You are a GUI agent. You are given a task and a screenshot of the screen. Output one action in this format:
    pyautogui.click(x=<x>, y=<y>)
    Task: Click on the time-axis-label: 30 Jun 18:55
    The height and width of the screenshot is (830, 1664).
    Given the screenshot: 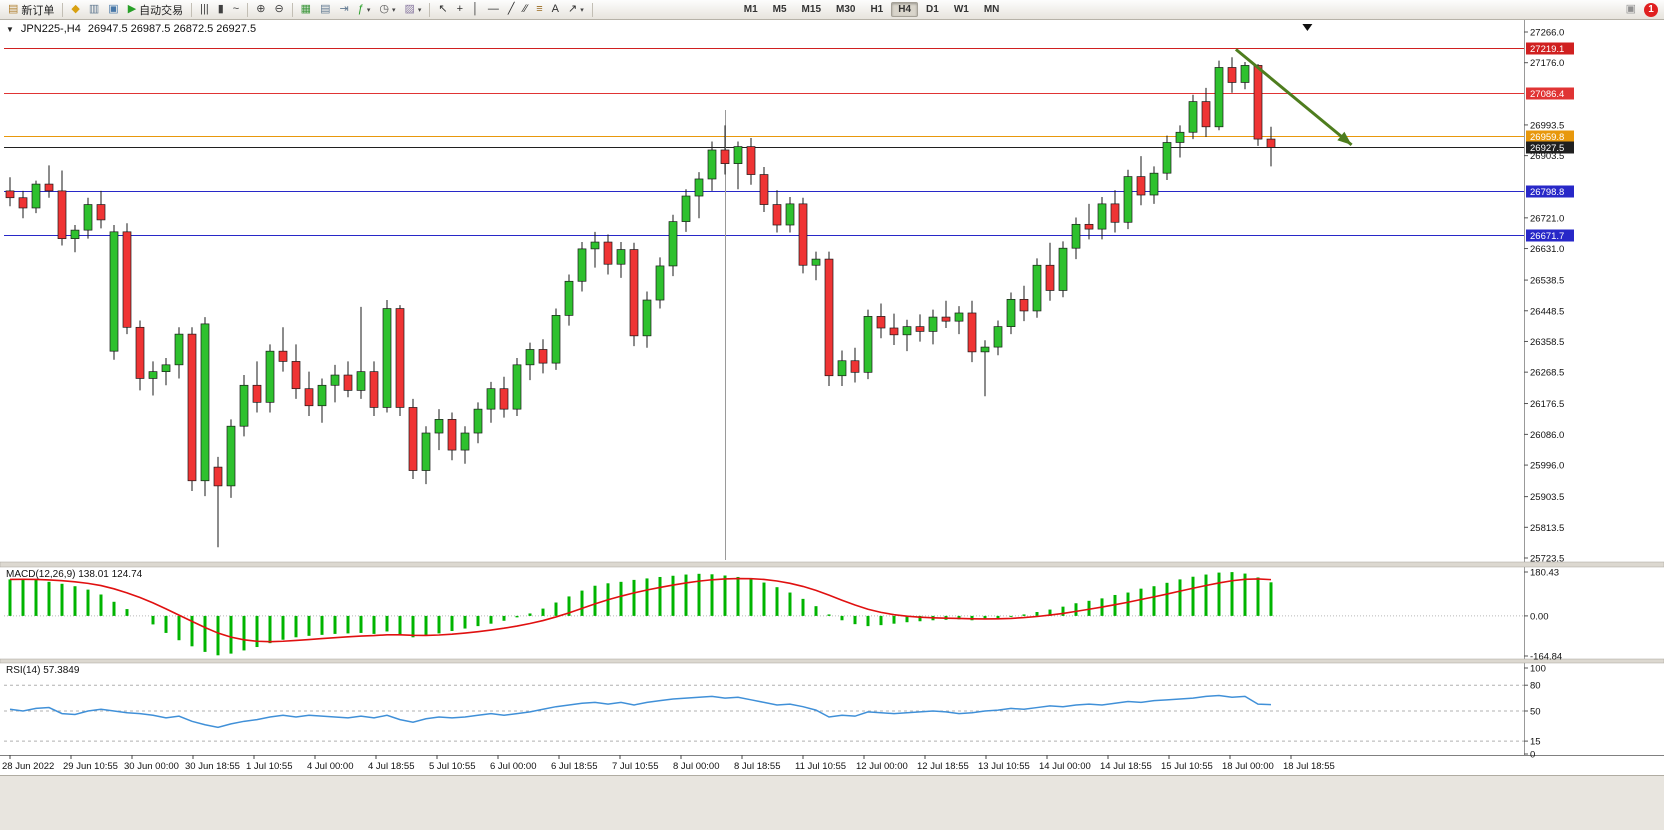 What is the action you would take?
    pyautogui.click(x=212, y=766)
    